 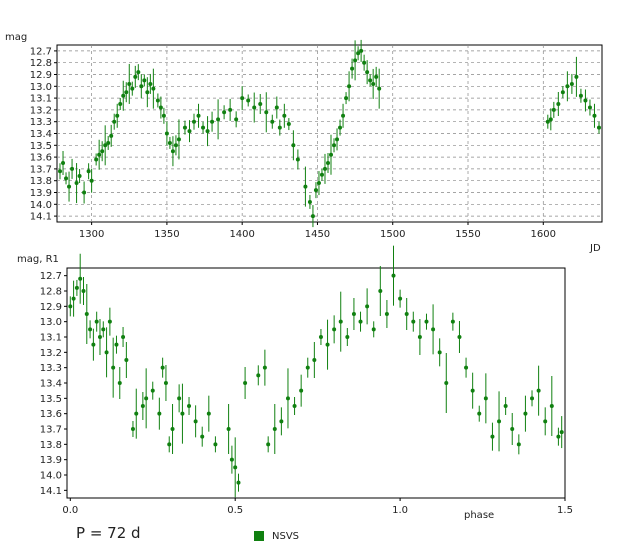 I want to click on y-tick-label: 13.8, so click(x=41, y=181).